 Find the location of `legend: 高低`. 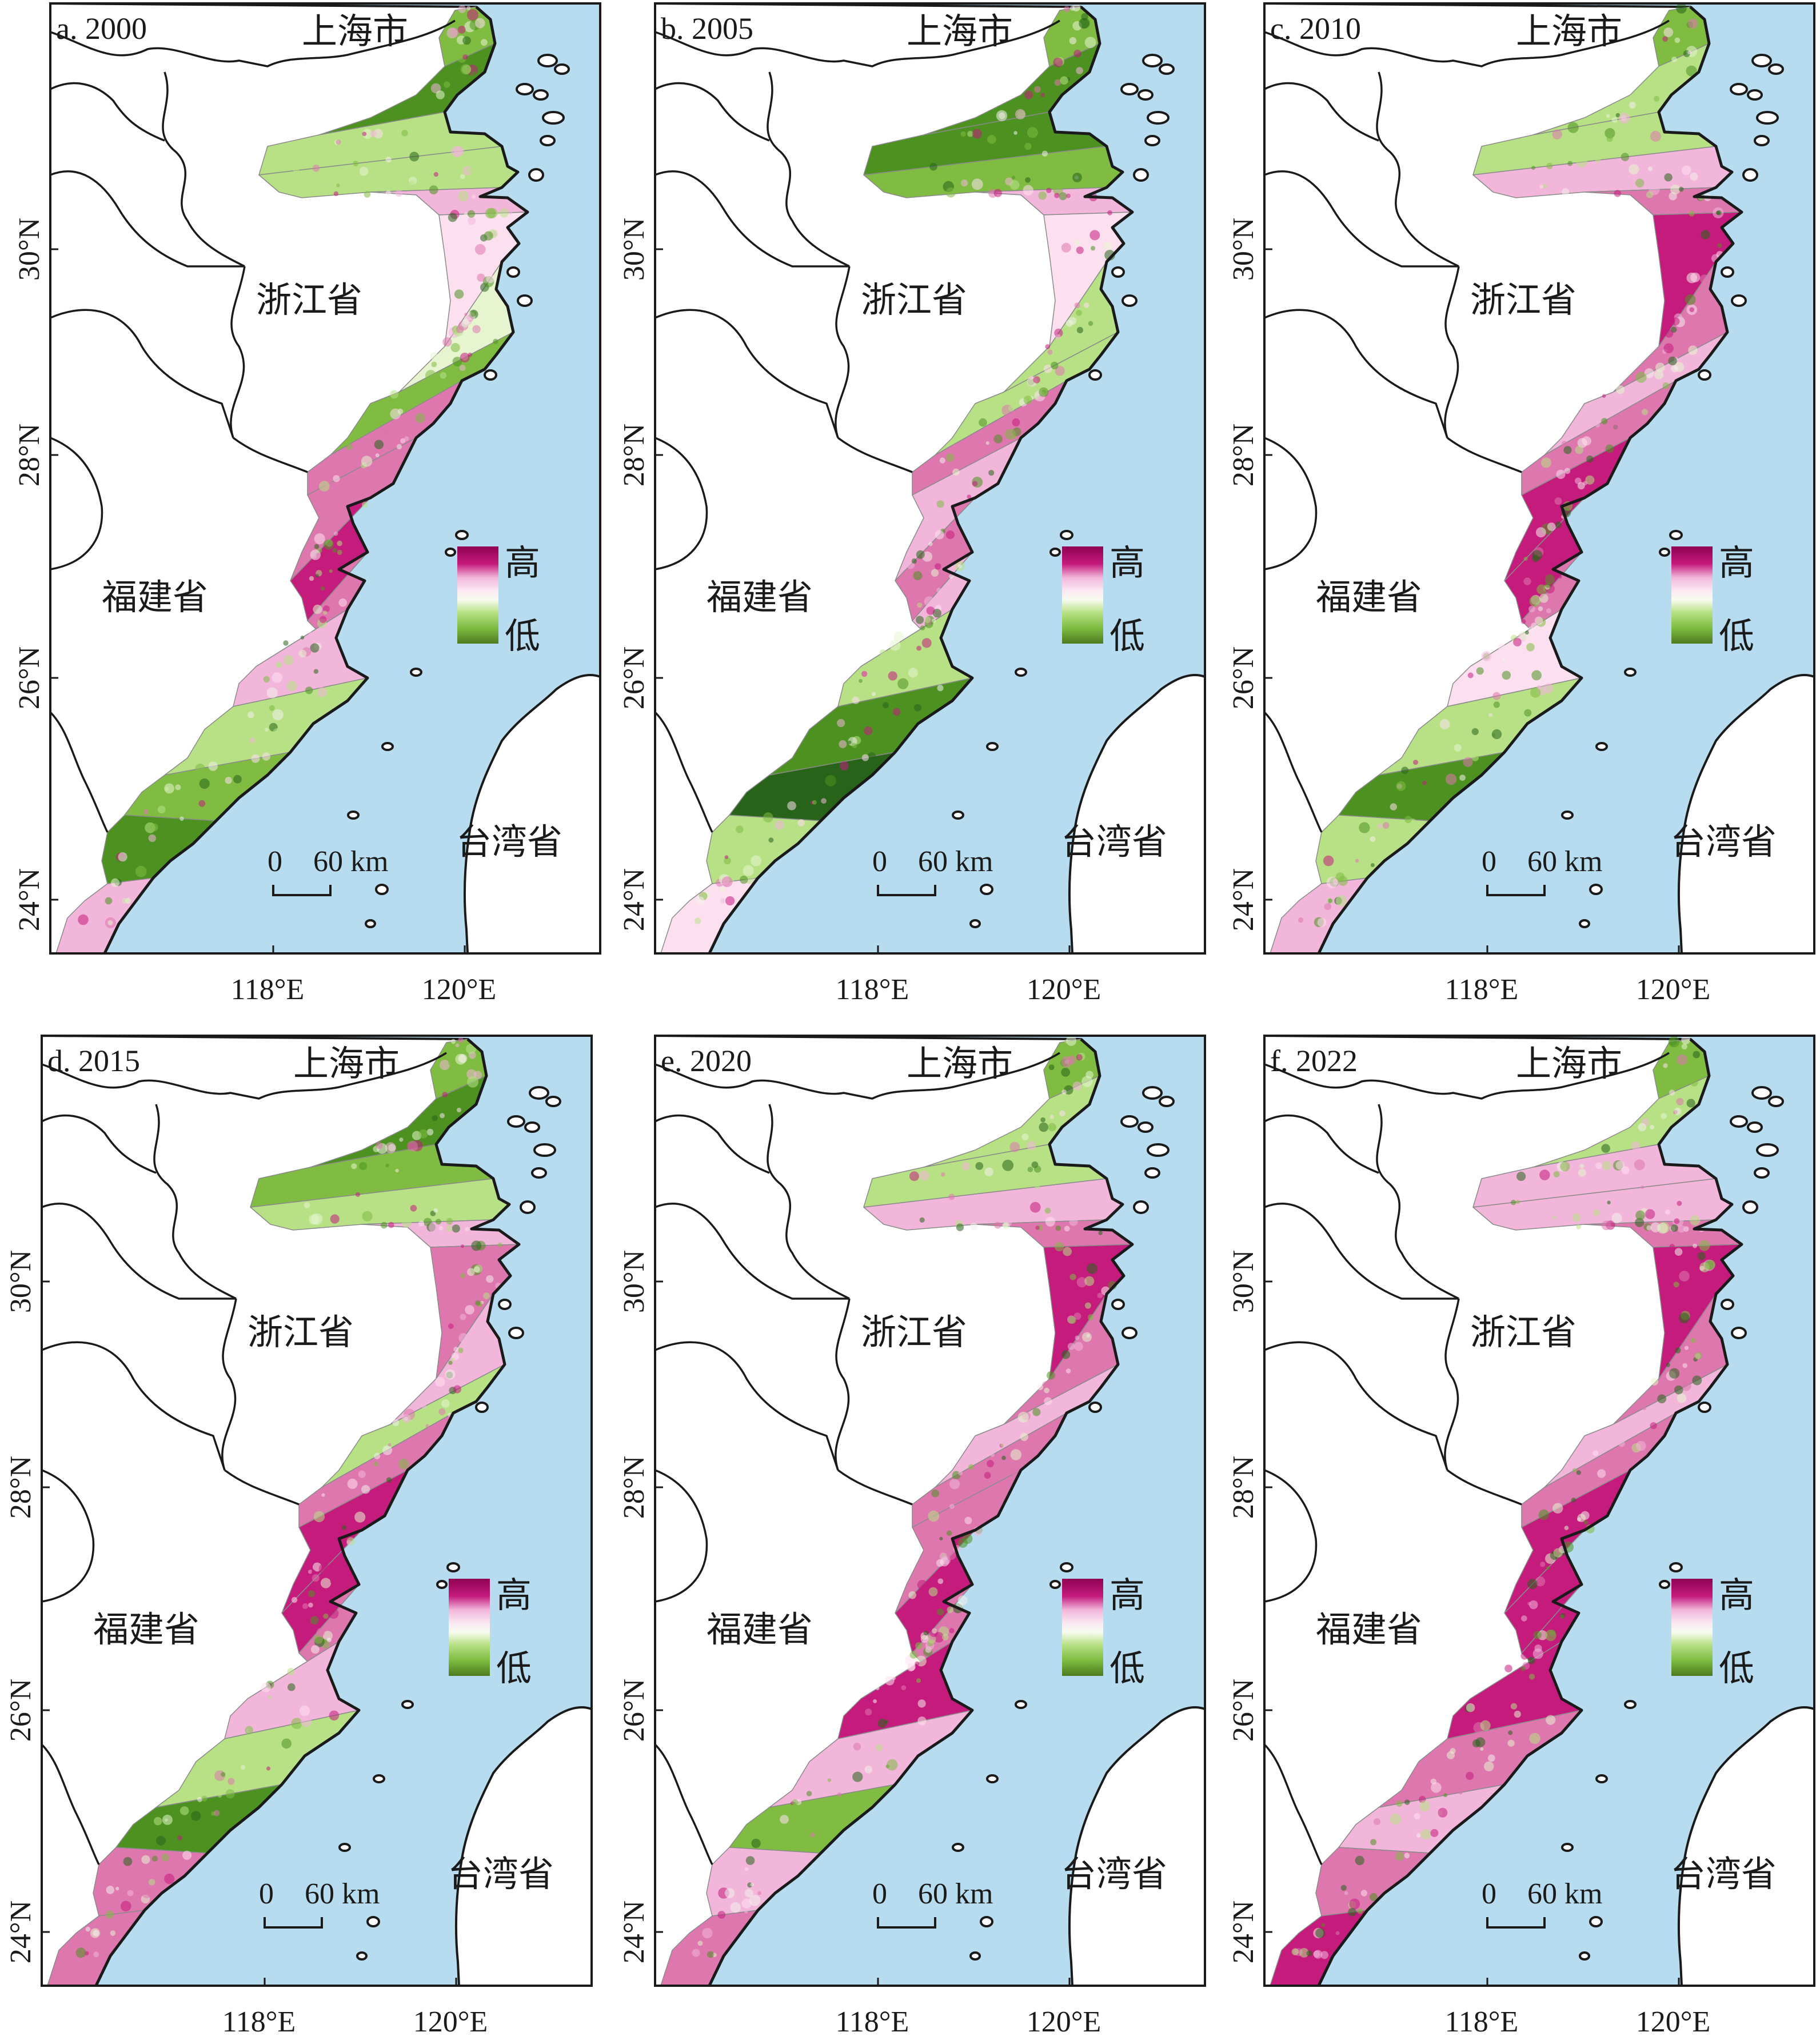

legend: 高低 is located at coordinates (1103, 600).